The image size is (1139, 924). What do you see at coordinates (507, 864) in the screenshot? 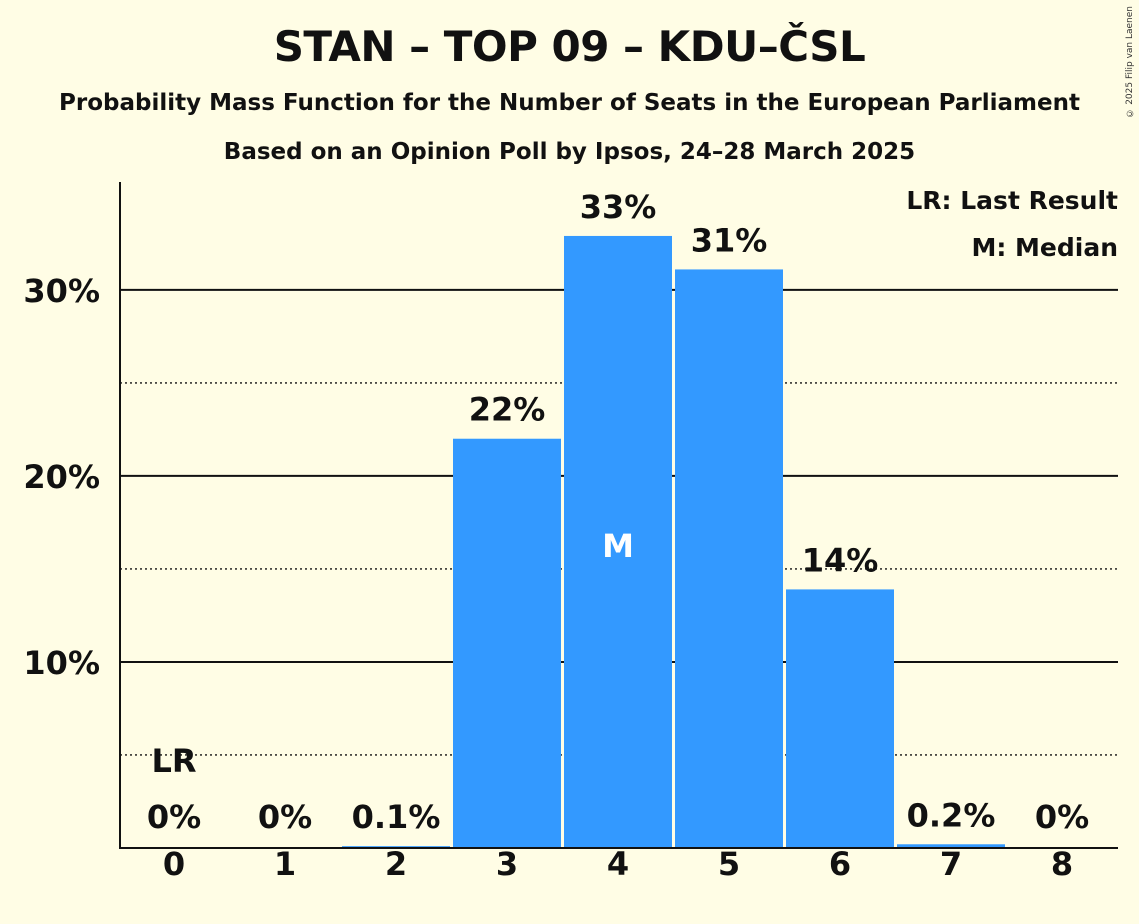
I see `x-tick-label-3: 3` at bounding box center [507, 864].